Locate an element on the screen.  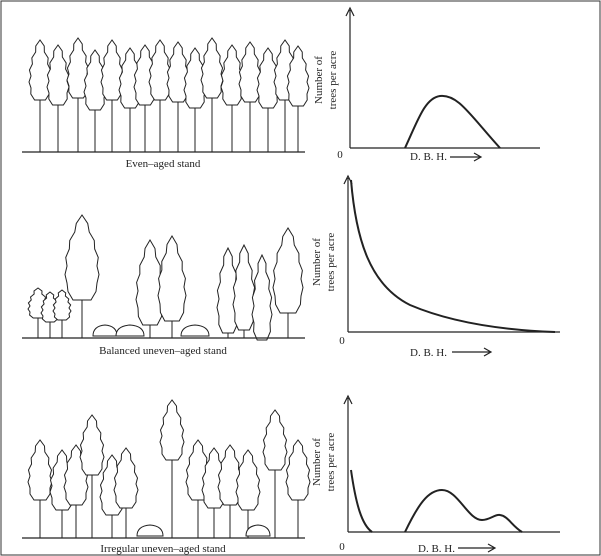
caption: Irregular uneven–aged stand is located at coordinates (163, 549).